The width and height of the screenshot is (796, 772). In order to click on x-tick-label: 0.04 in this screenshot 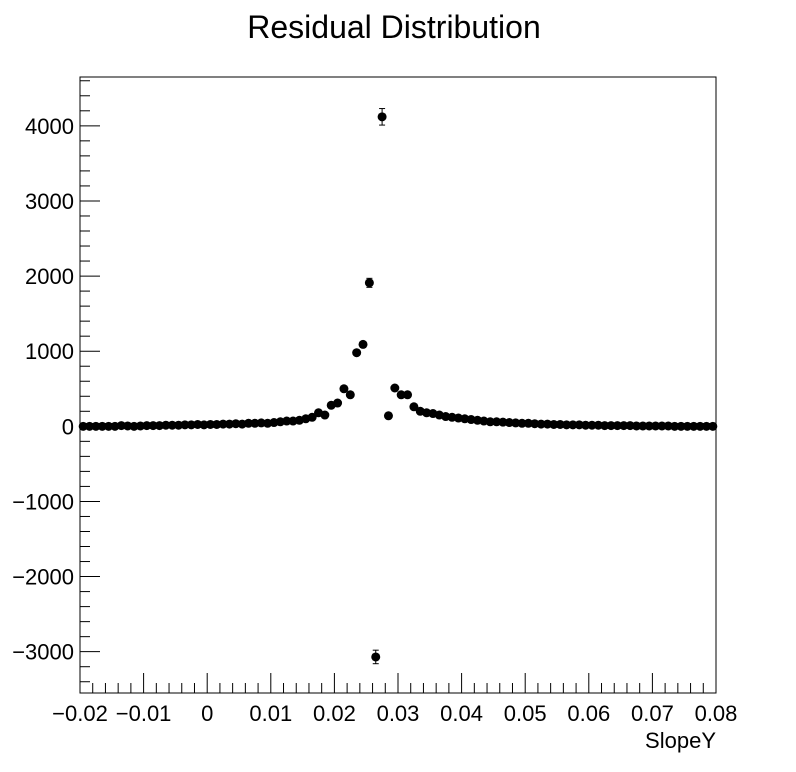, I will do `click(461, 713)`.